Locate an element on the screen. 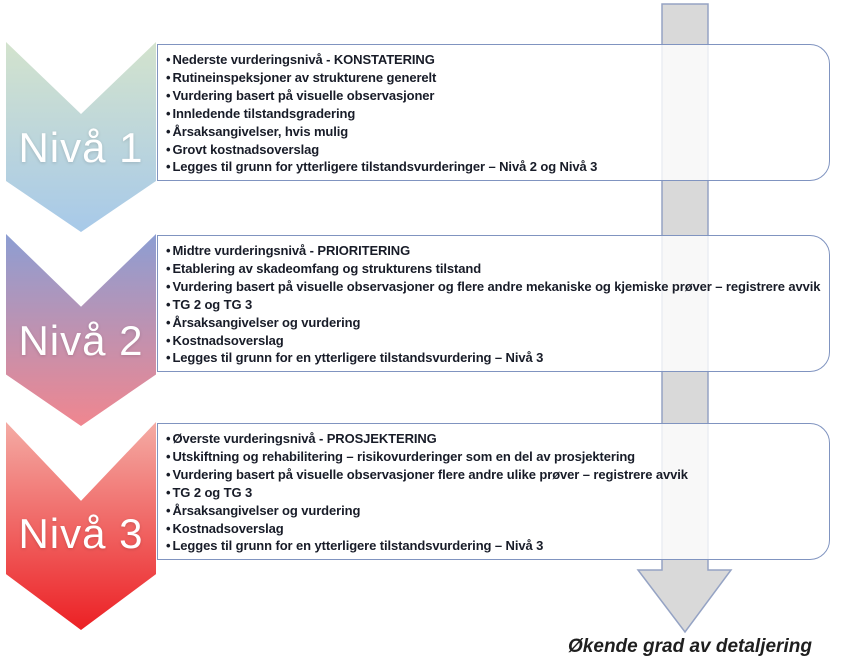 This screenshot has width=841, height=670. chevron-niva-1: Nivå 1 is located at coordinates (81, 137).